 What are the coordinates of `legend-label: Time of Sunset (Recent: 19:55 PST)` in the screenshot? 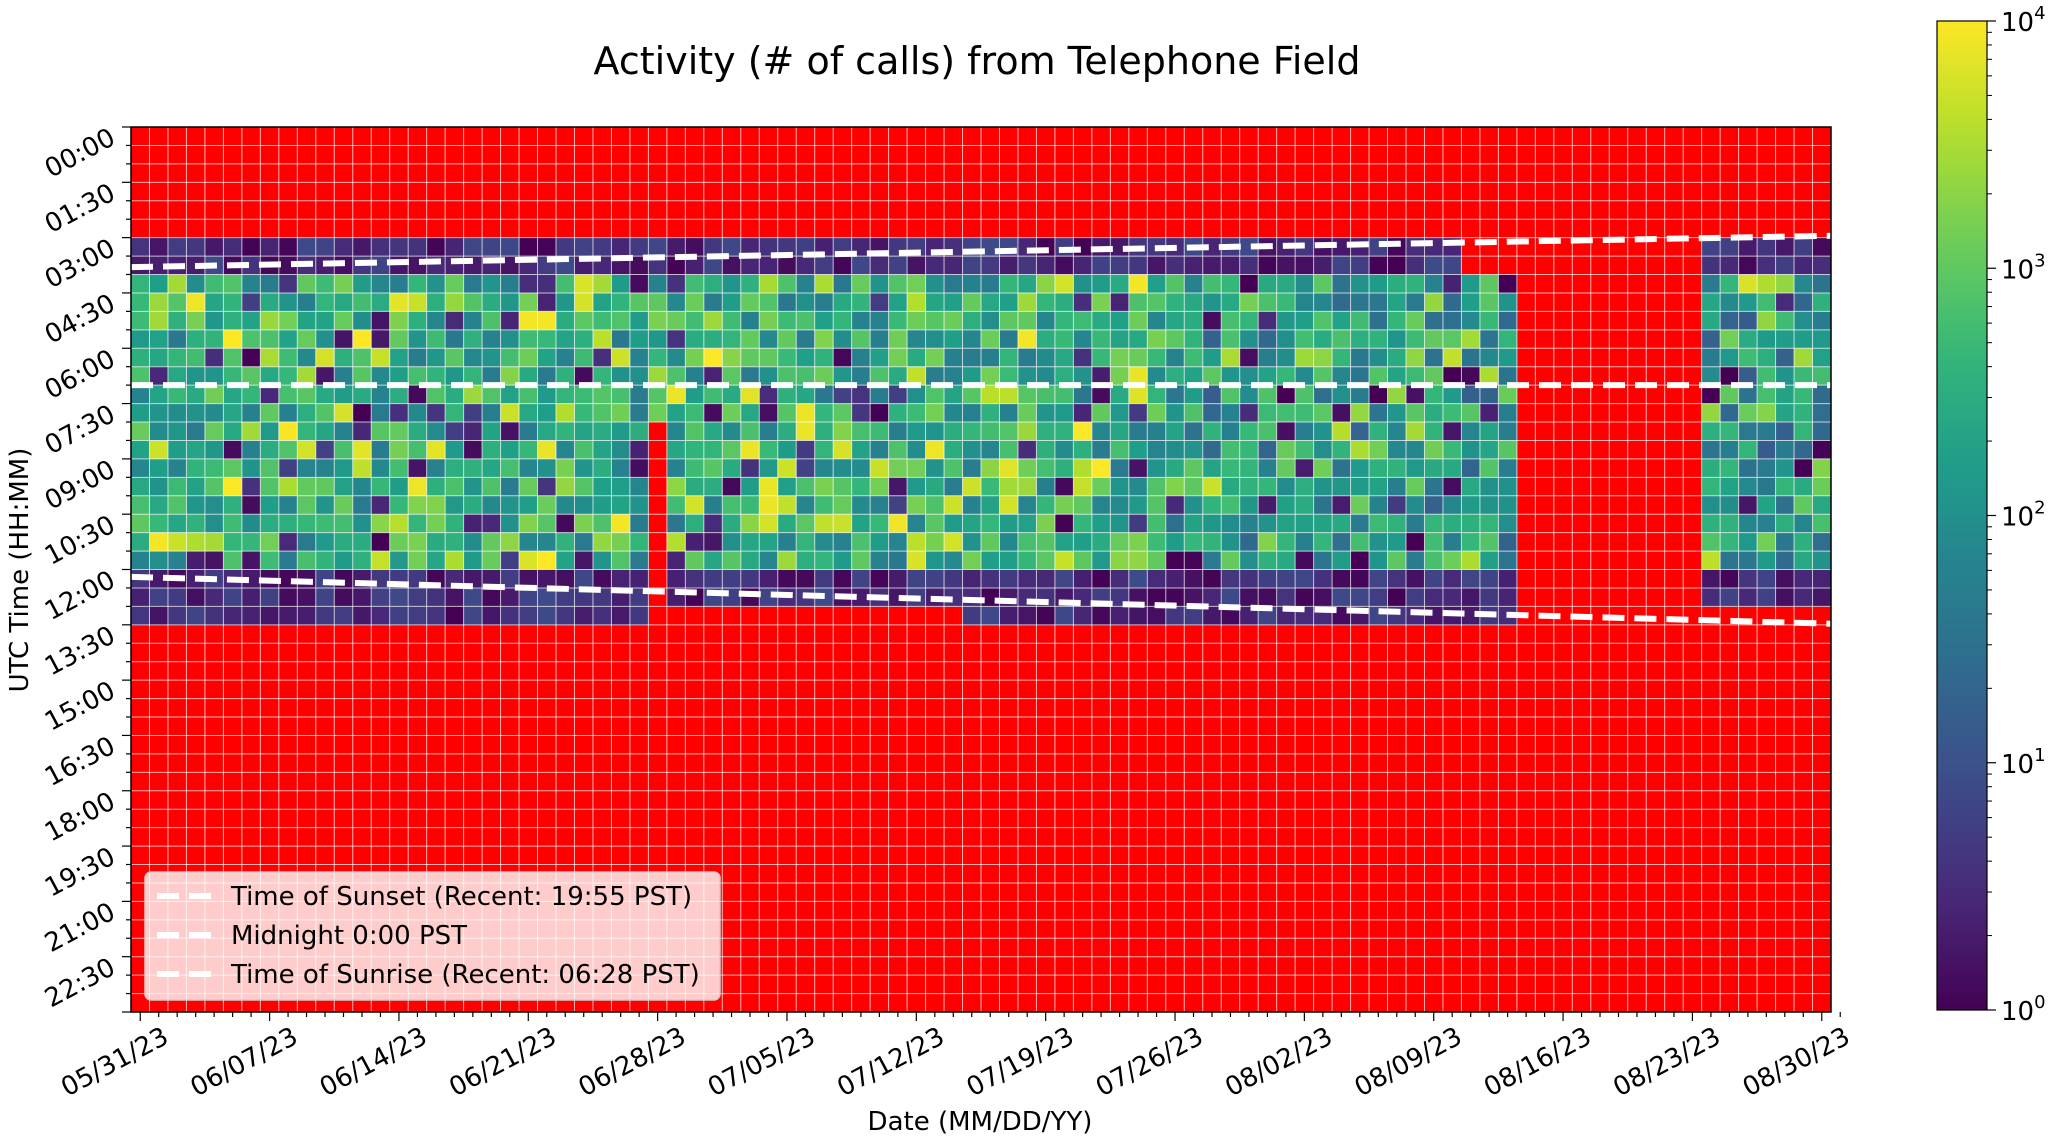 It's located at (461, 897).